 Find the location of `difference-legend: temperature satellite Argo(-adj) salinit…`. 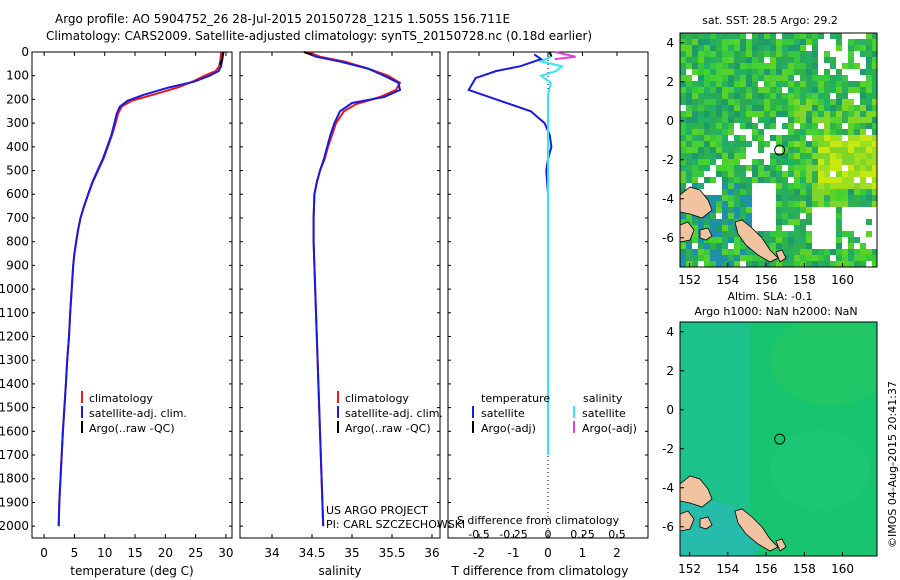

difference-legend: temperature satellite Argo(-adj) salinit… is located at coordinates (554, 413).